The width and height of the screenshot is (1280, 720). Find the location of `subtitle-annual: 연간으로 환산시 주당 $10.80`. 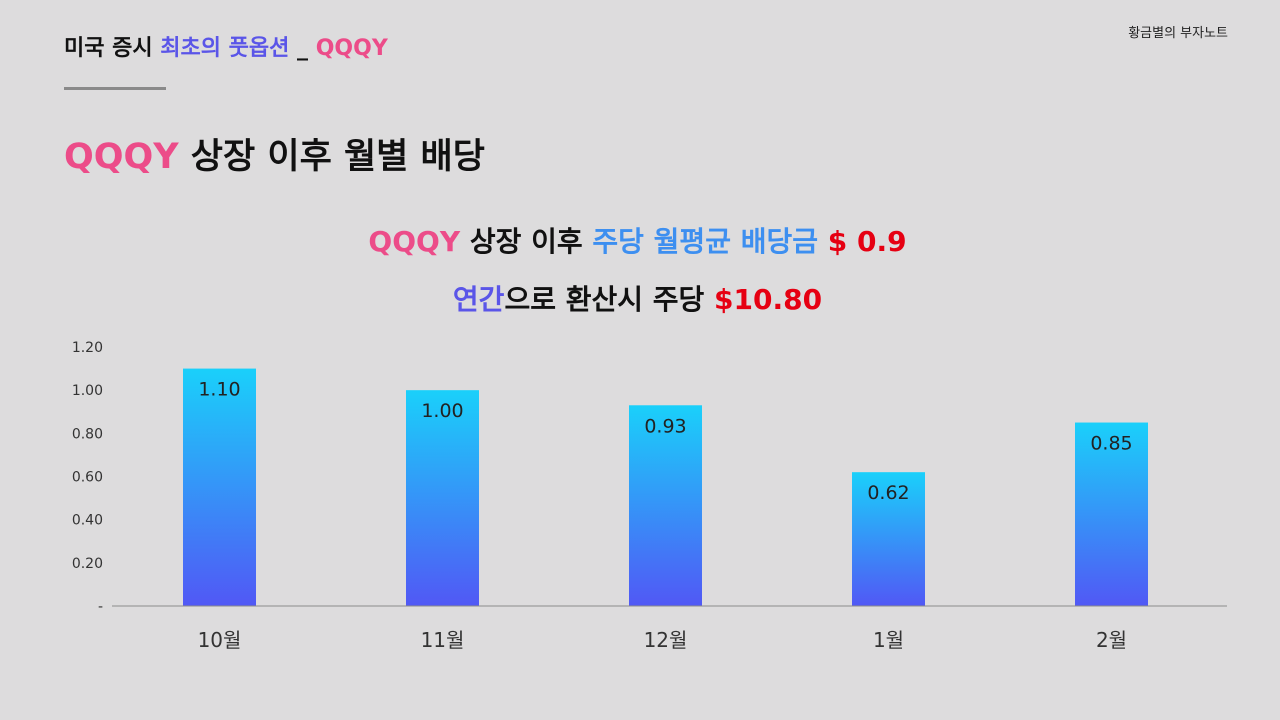

subtitle-annual: 연간으로 환산시 주당 $10.80 is located at coordinates (637, 298).